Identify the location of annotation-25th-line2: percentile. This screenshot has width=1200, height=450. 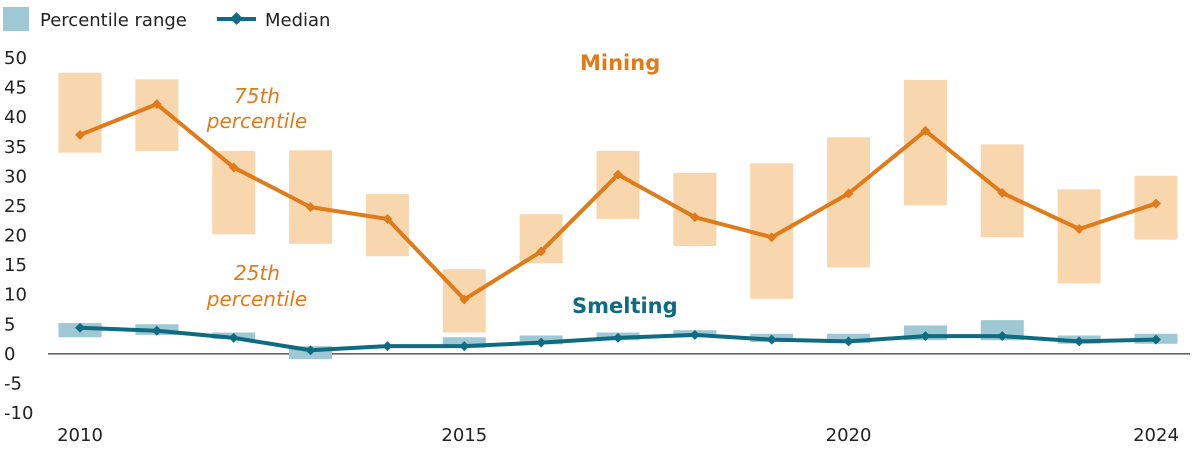
(256, 299).